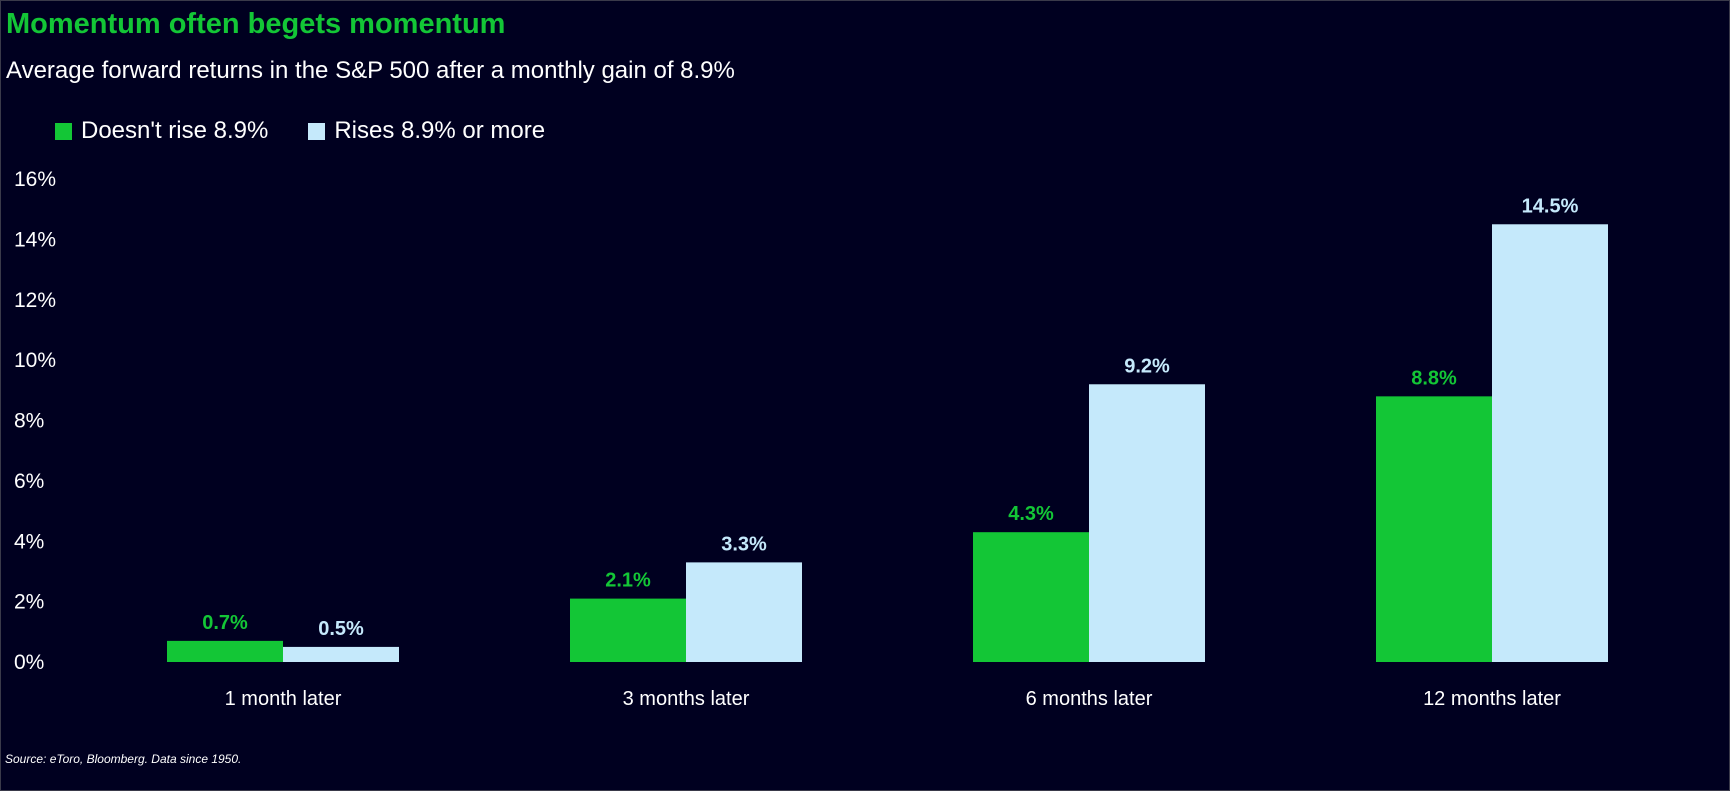  I want to click on data-label: 3.3%, so click(744, 544).